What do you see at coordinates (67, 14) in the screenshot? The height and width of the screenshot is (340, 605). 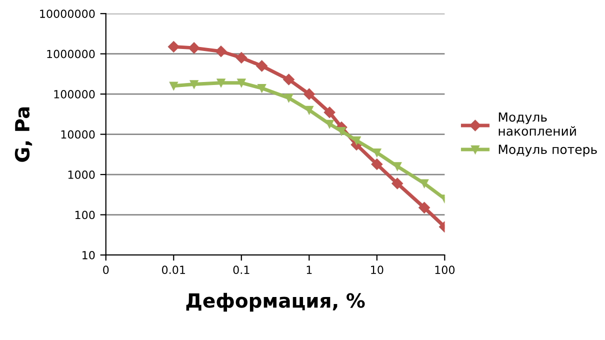 I see `y-tick-label: 10000000` at bounding box center [67, 14].